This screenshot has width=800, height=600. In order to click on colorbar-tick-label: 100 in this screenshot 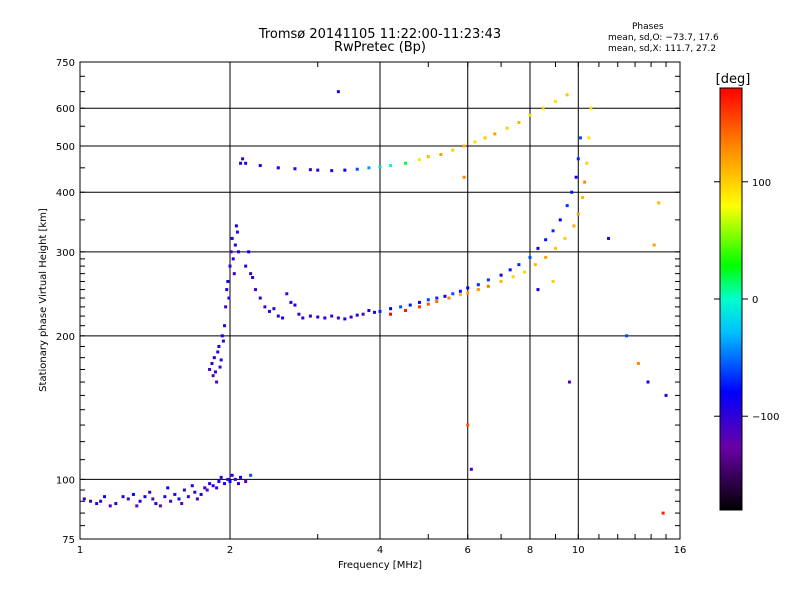, I will do `click(761, 183)`.